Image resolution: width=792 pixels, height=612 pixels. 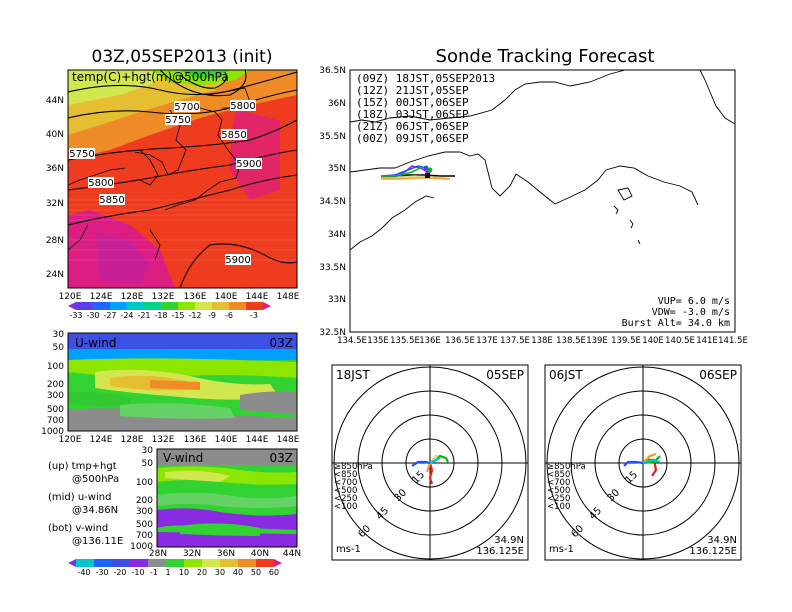 I want to click on wind-colorbar-label: 1, so click(x=167, y=572).